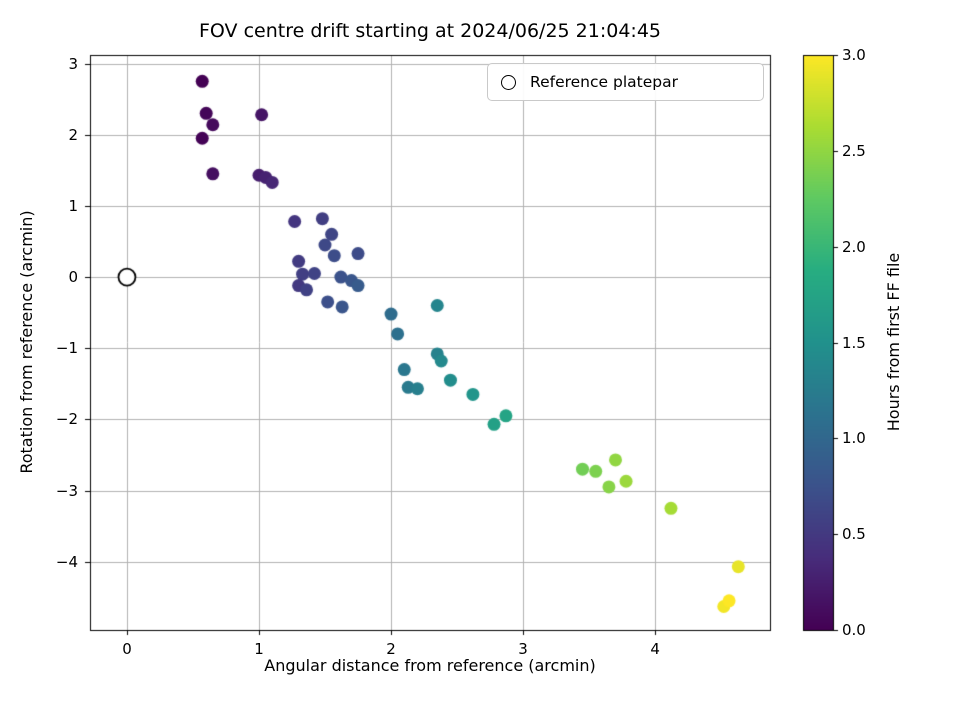  Describe the element at coordinates (66, 490) in the screenshot. I see `y-tick-label: −3` at that location.